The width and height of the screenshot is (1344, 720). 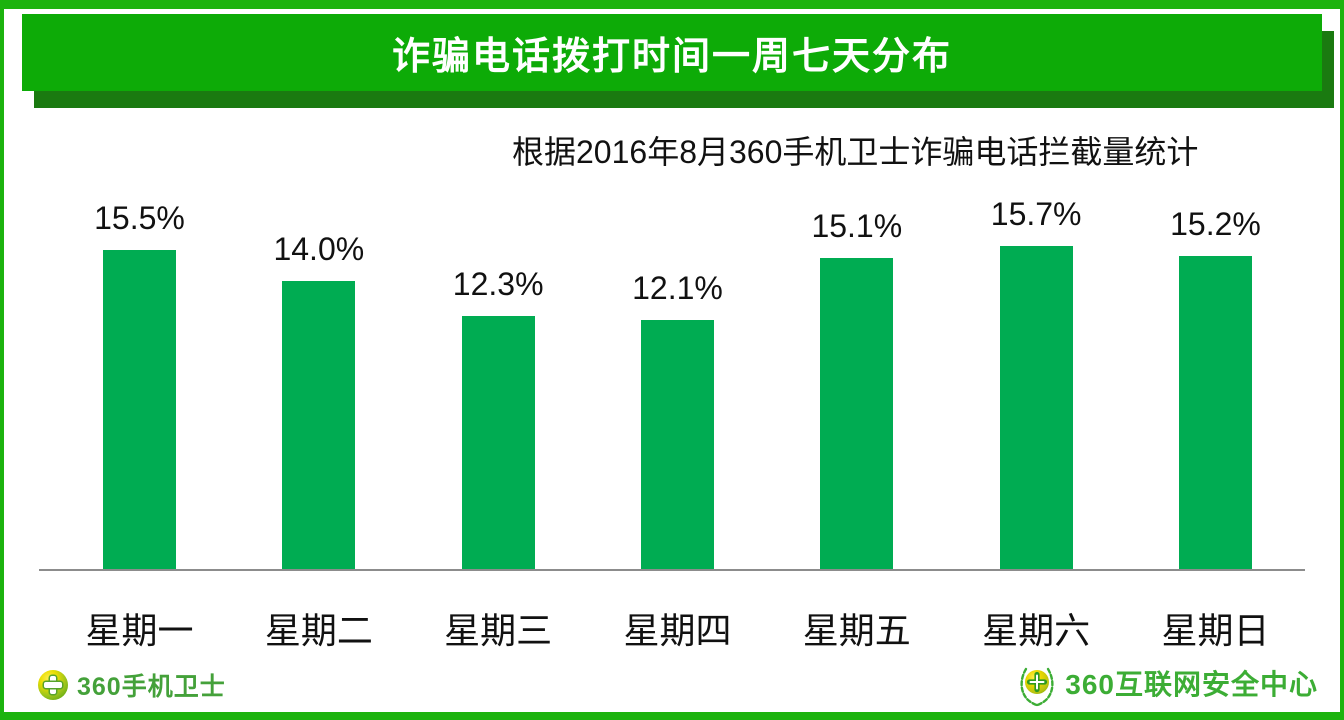 I want to click on 360-internet-security-center-logo: 360互联网安全中心, so click(x=1168, y=683).